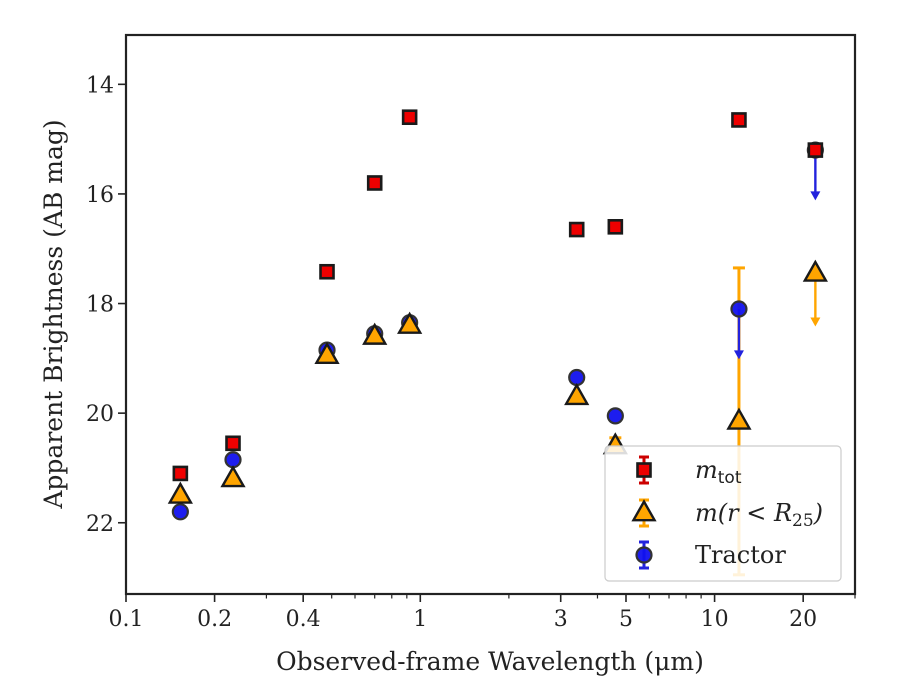 The width and height of the screenshot is (900, 700). Describe the element at coordinates (626, 619) in the screenshot. I see `x-tick-label: 5` at that location.